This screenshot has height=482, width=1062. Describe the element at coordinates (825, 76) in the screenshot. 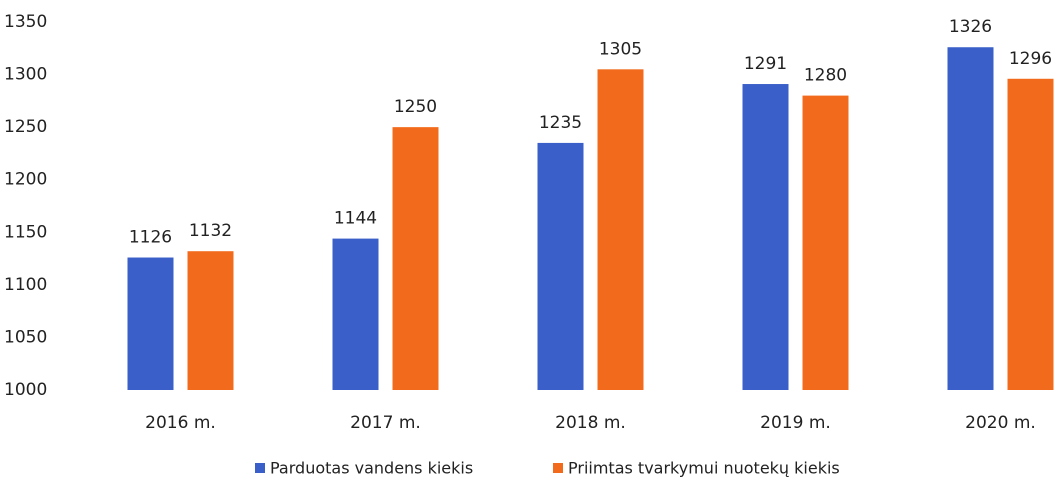

I see `data-label: 1280` at that location.